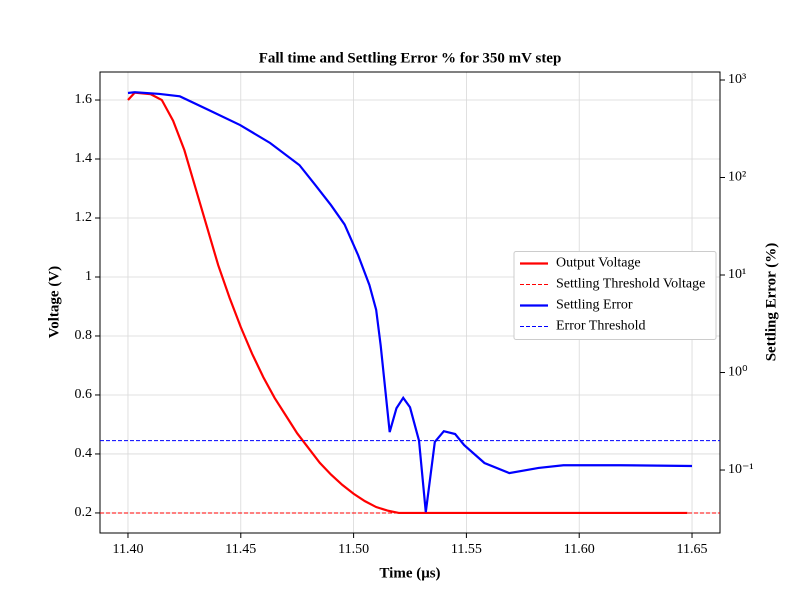 This screenshot has height=605, width=800. What do you see at coordinates (353, 549) in the screenshot?
I see `x-tick-label: 11.50` at bounding box center [353, 549].